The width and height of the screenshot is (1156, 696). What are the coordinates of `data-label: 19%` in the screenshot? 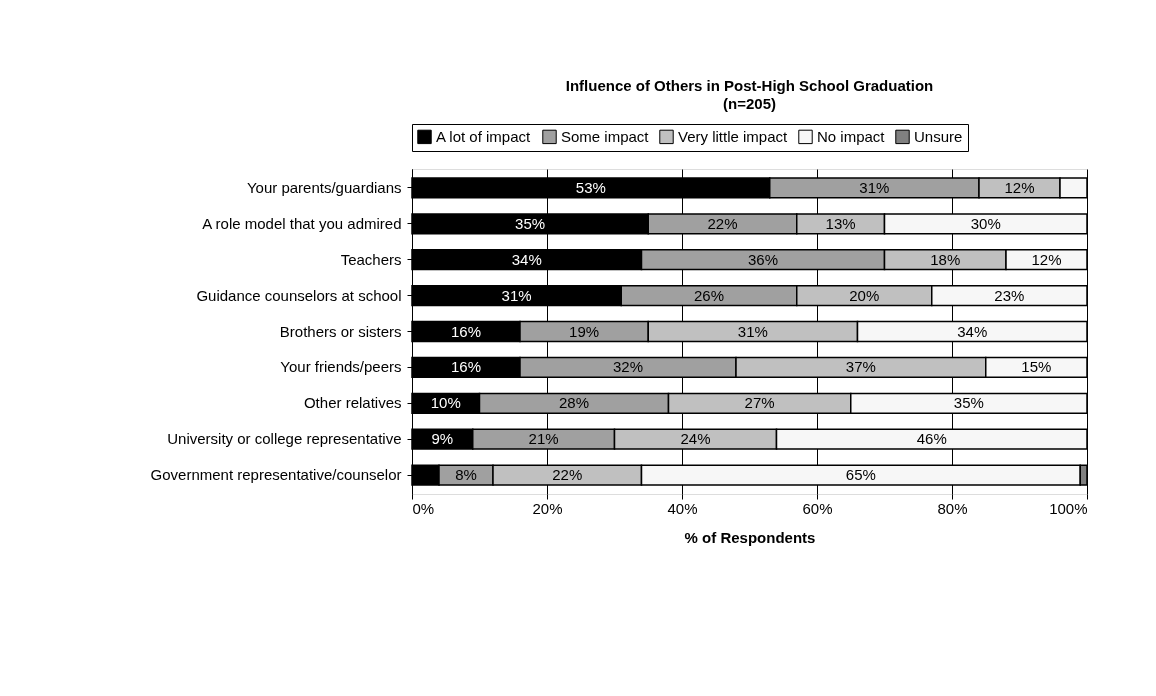 It's located at (584, 331).